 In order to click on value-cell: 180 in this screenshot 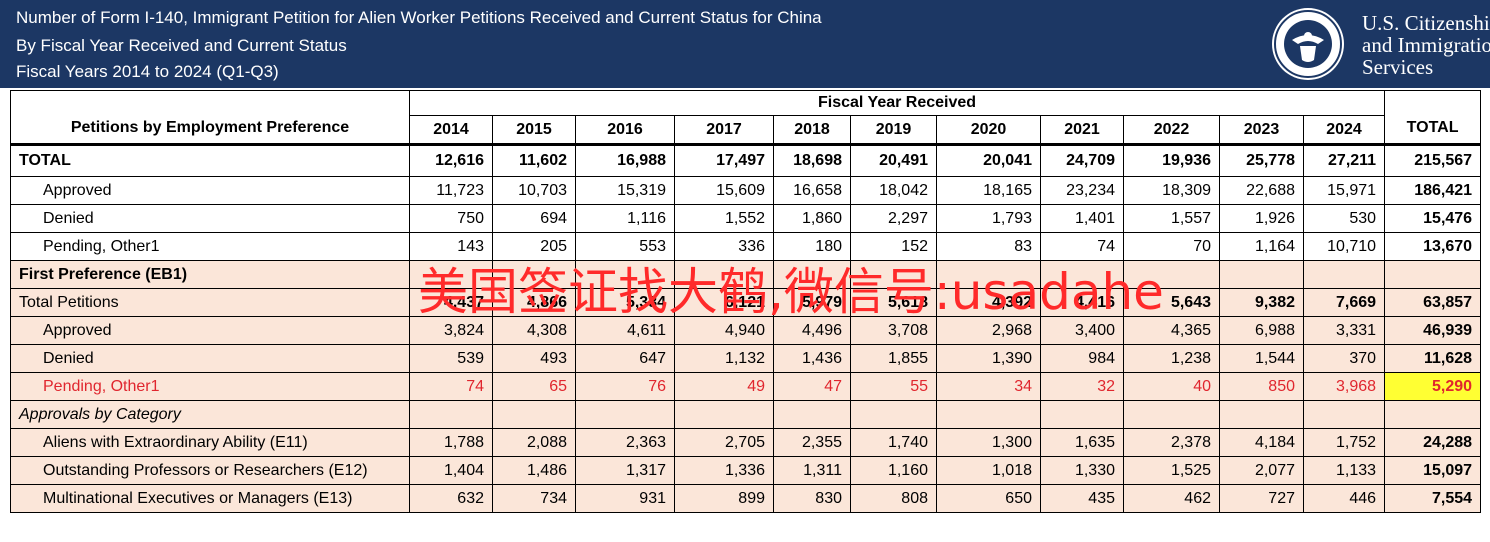, I will do `click(812, 246)`.